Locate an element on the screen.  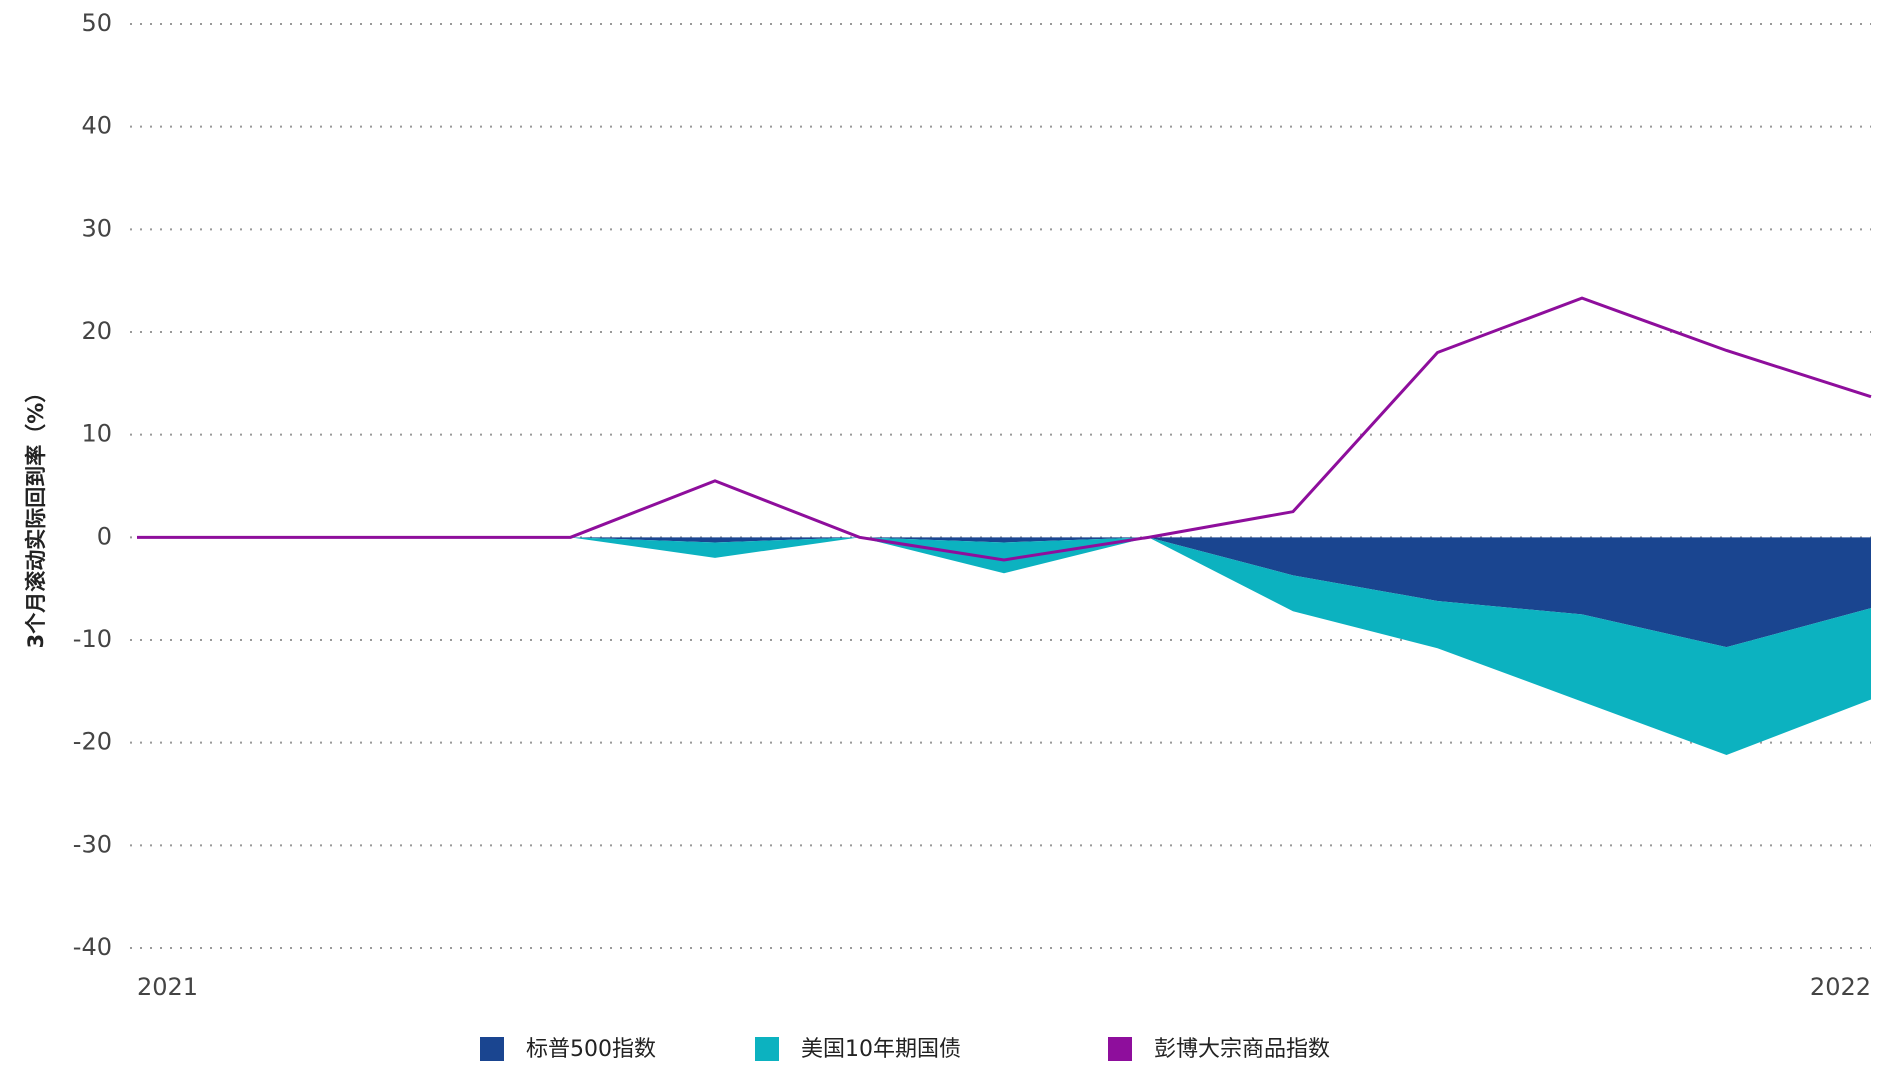
legend-label: 彭博大宗商品指数 is located at coordinates (1242, 1049).